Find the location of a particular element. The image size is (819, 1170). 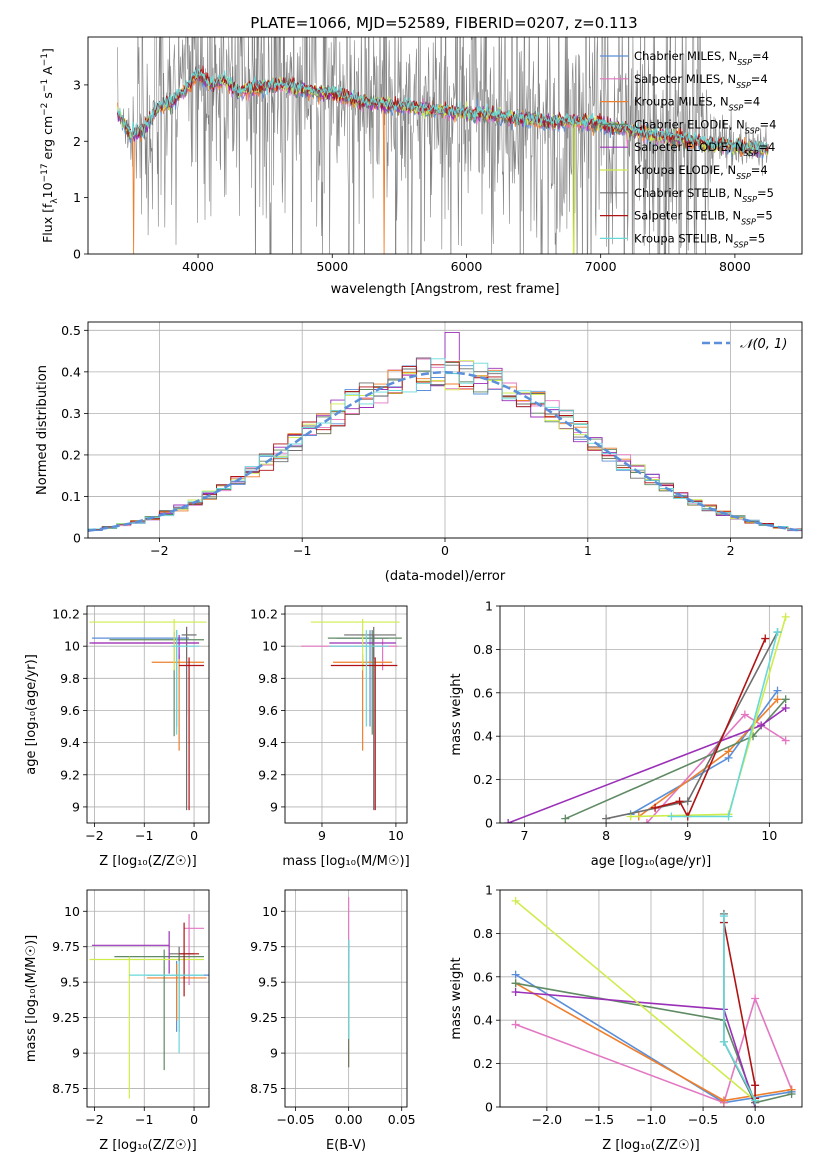

x-tick-label: 0.00 is located at coordinates (349, 1119).